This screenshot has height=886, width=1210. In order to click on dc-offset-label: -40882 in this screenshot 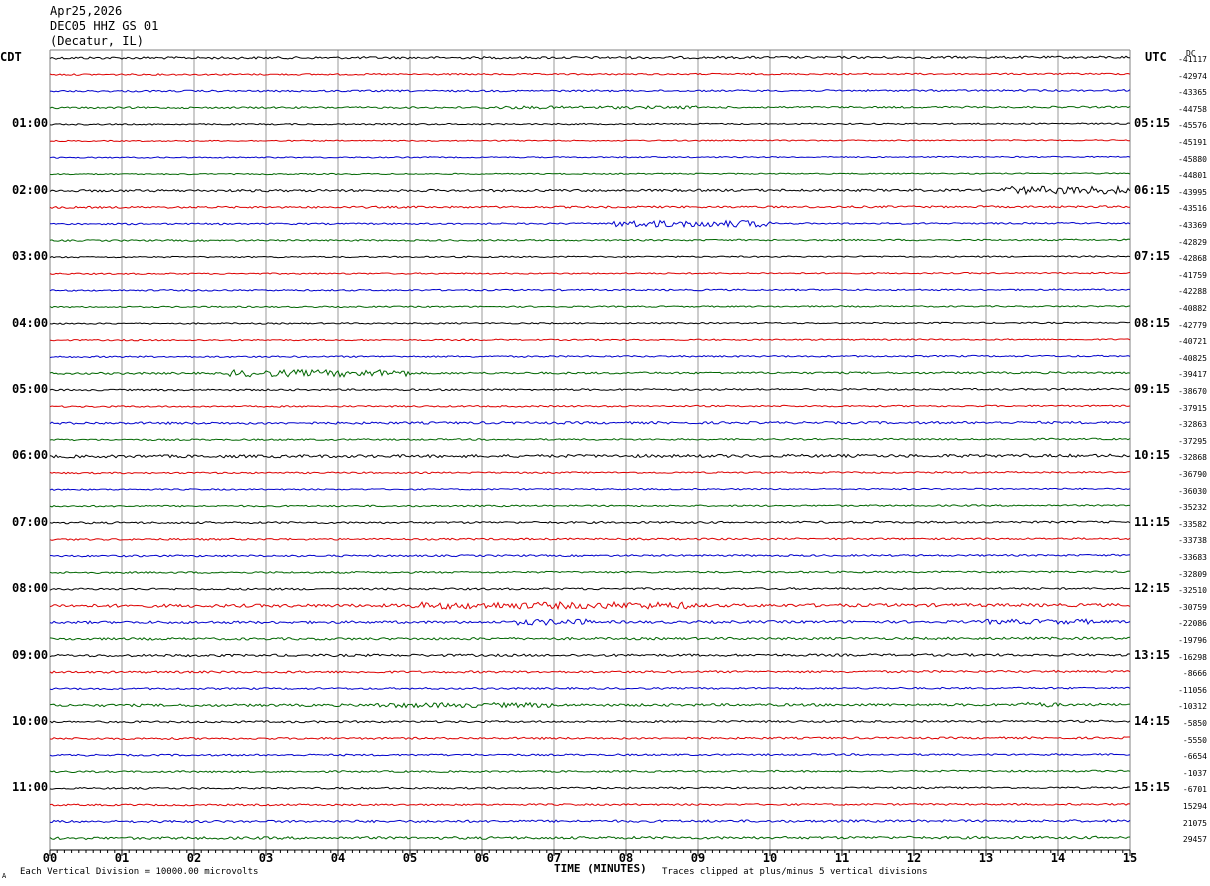, I will do `click(1192, 308)`.